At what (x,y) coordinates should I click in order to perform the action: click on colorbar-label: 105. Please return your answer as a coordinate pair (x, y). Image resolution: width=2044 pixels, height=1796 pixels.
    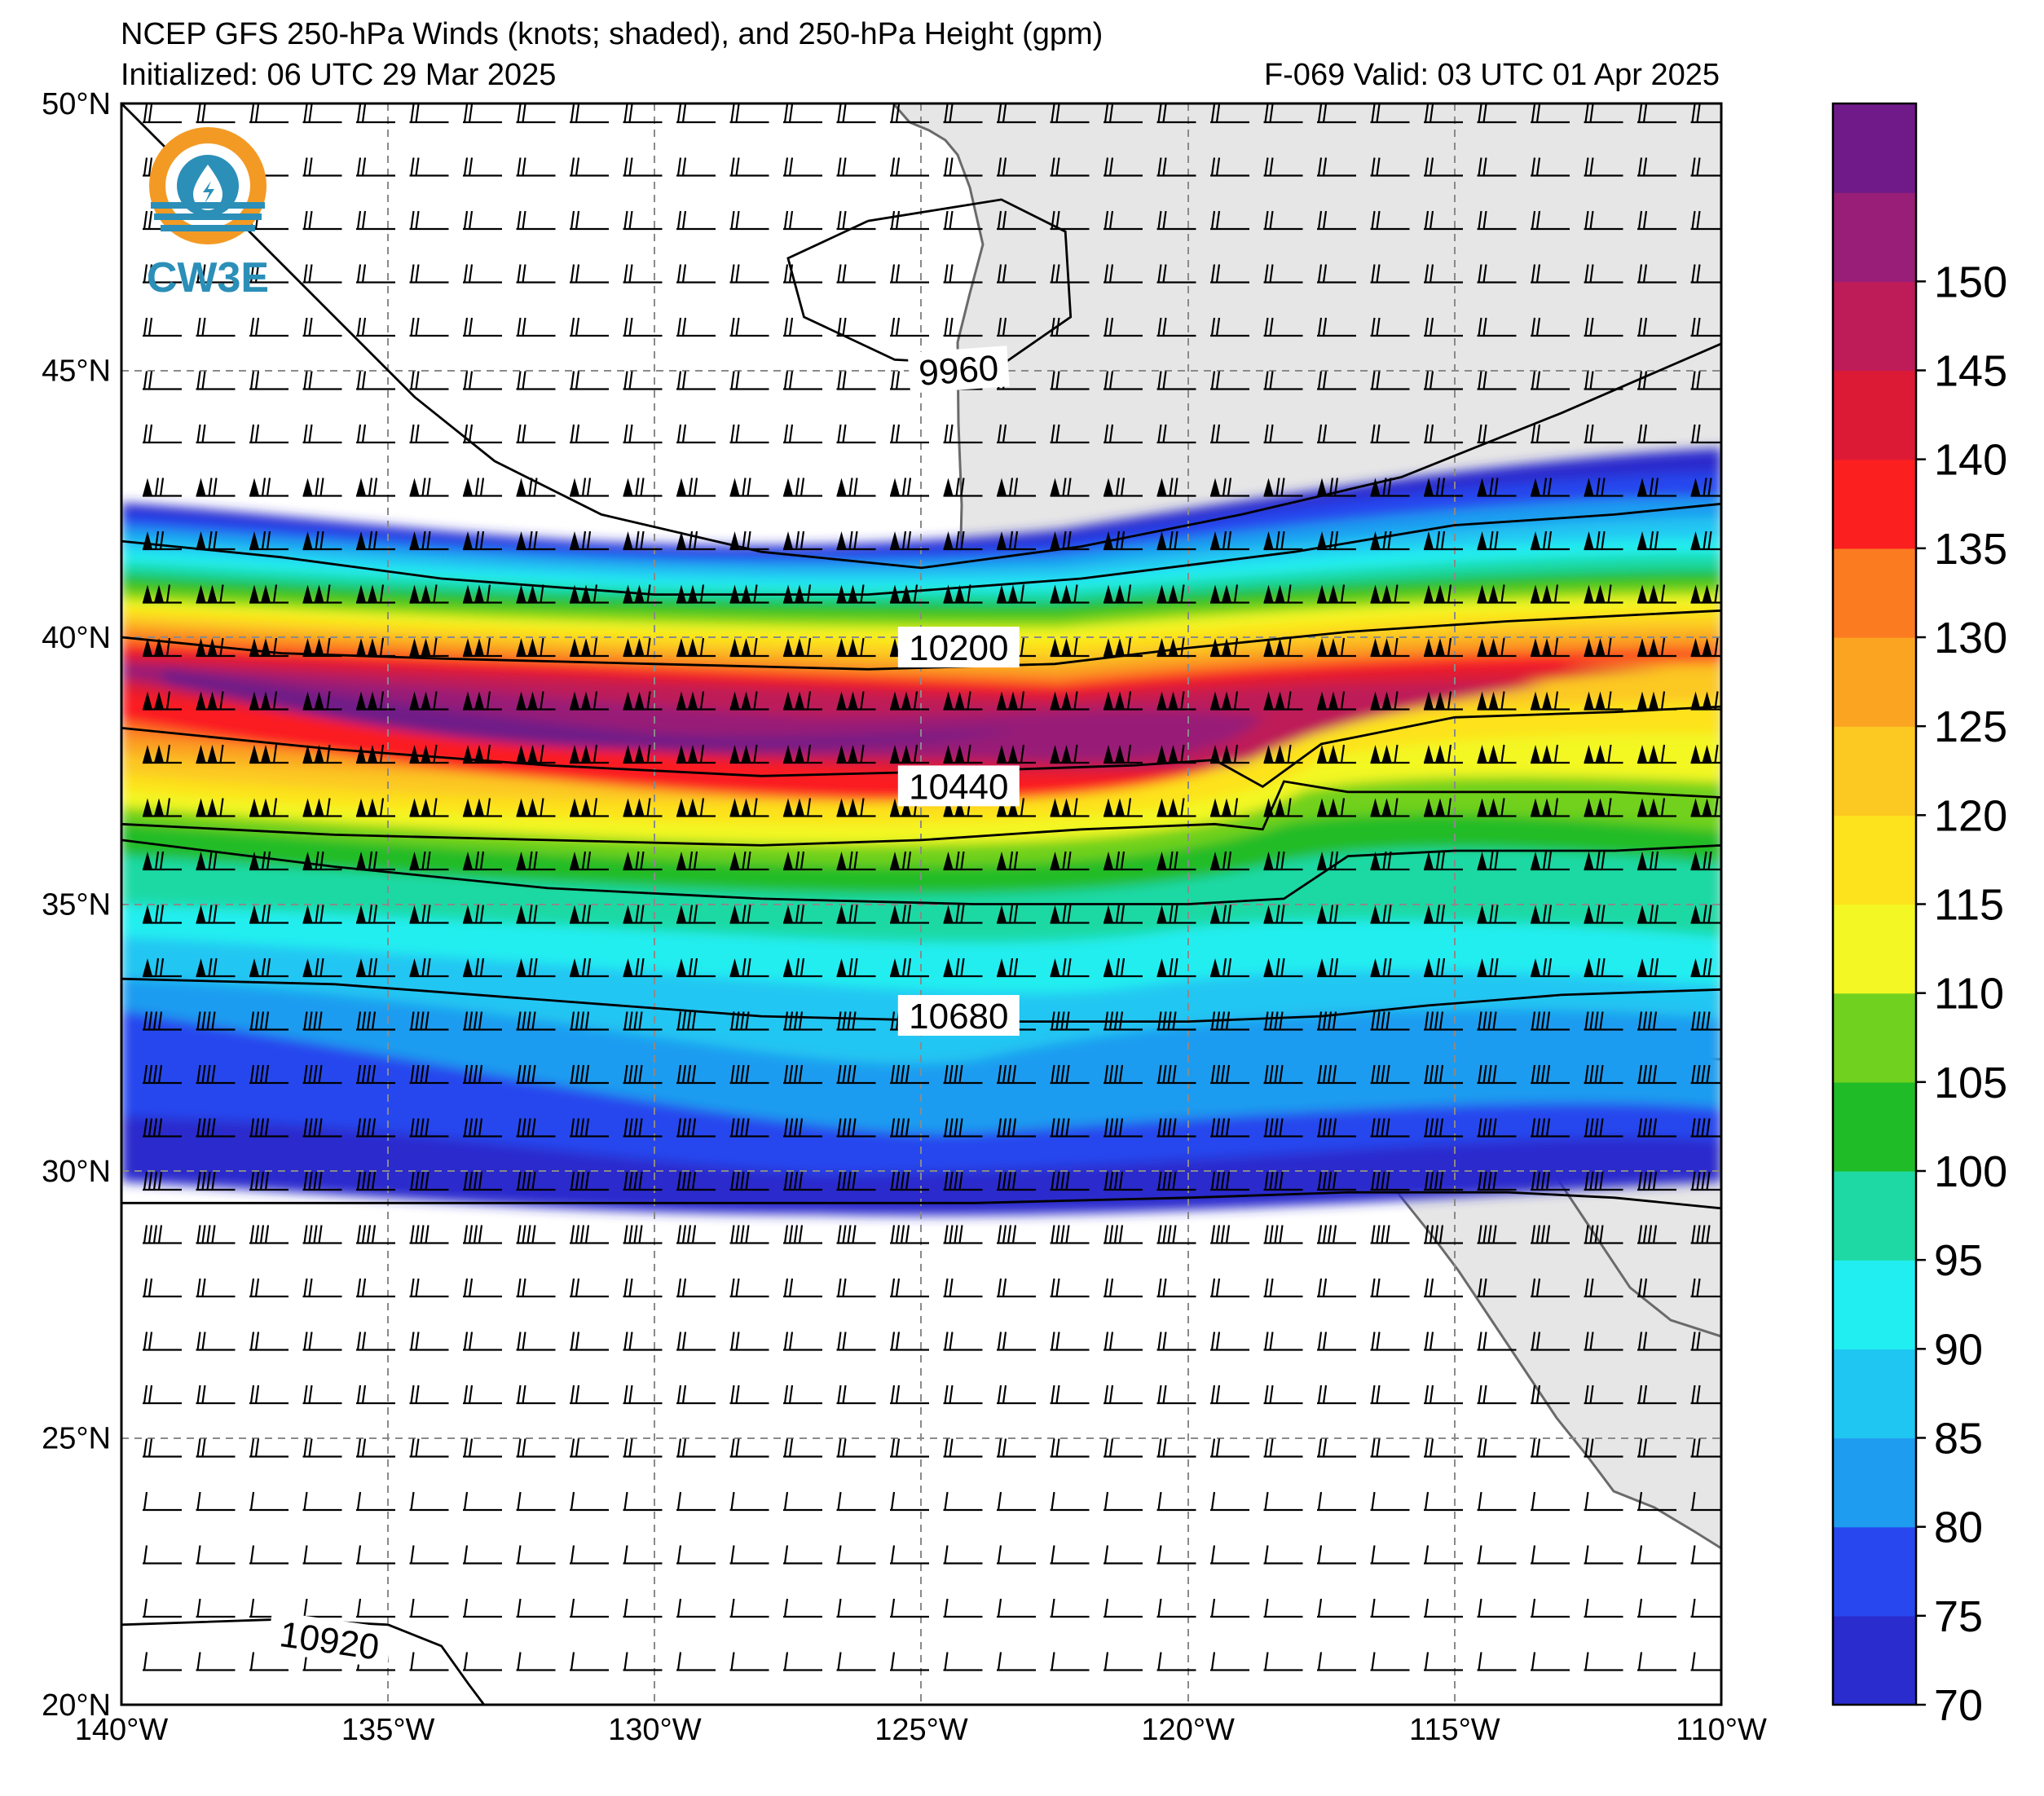
    Looking at the image, I should click on (1970, 1083).